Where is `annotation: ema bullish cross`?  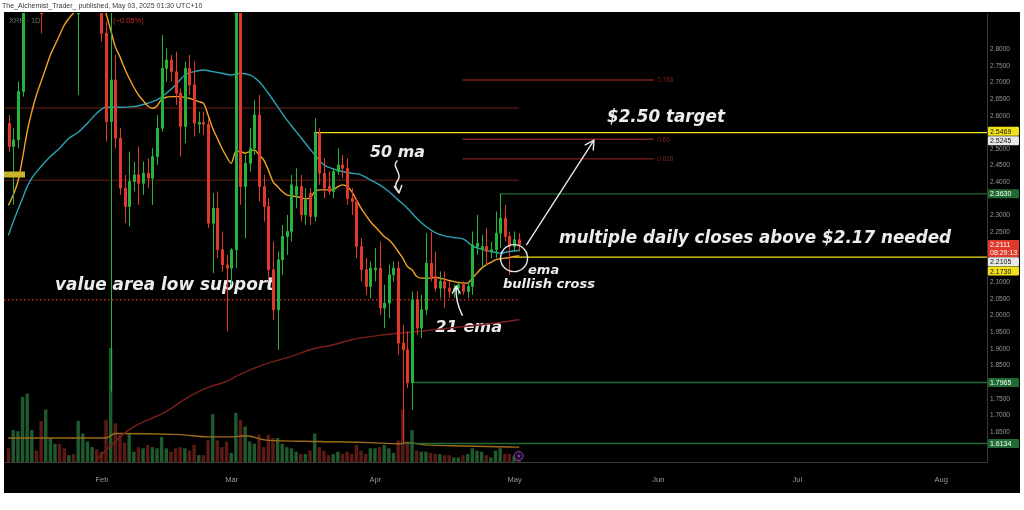 annotation: ema bullish cross is located at coordinates (549, 276).